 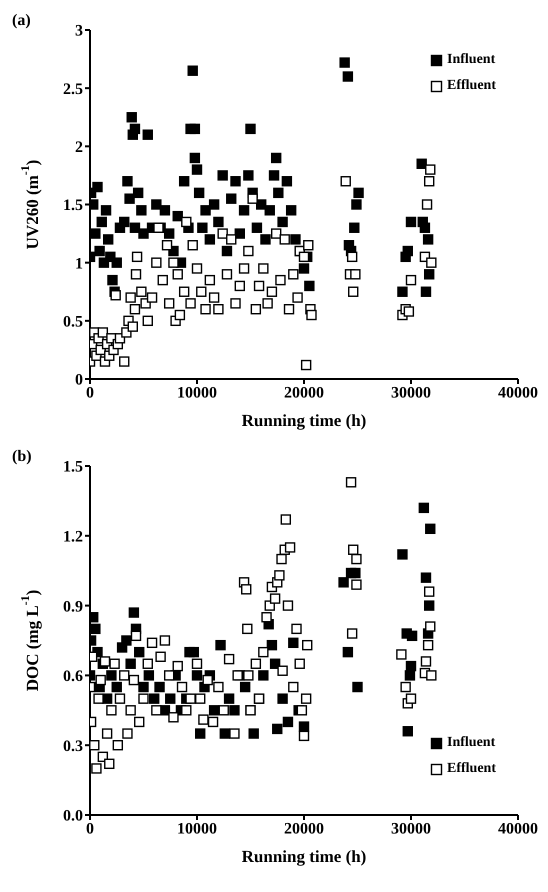 I want to click on y-tick-label: 0.0, so click(x=73, y=816).